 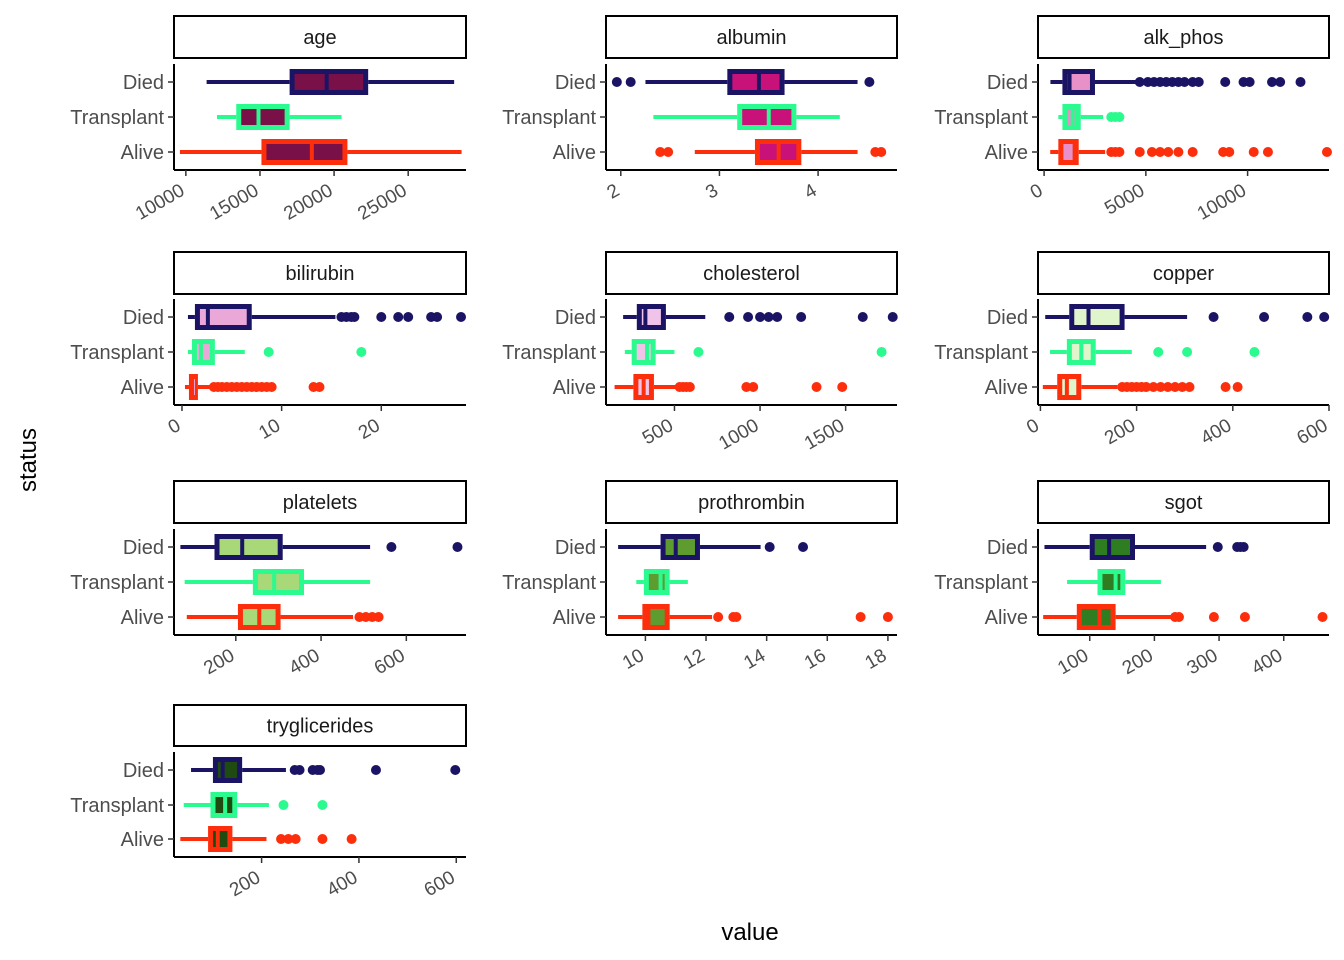 I want to click on x-tick-label: 100, so click(x=1073, y=662).